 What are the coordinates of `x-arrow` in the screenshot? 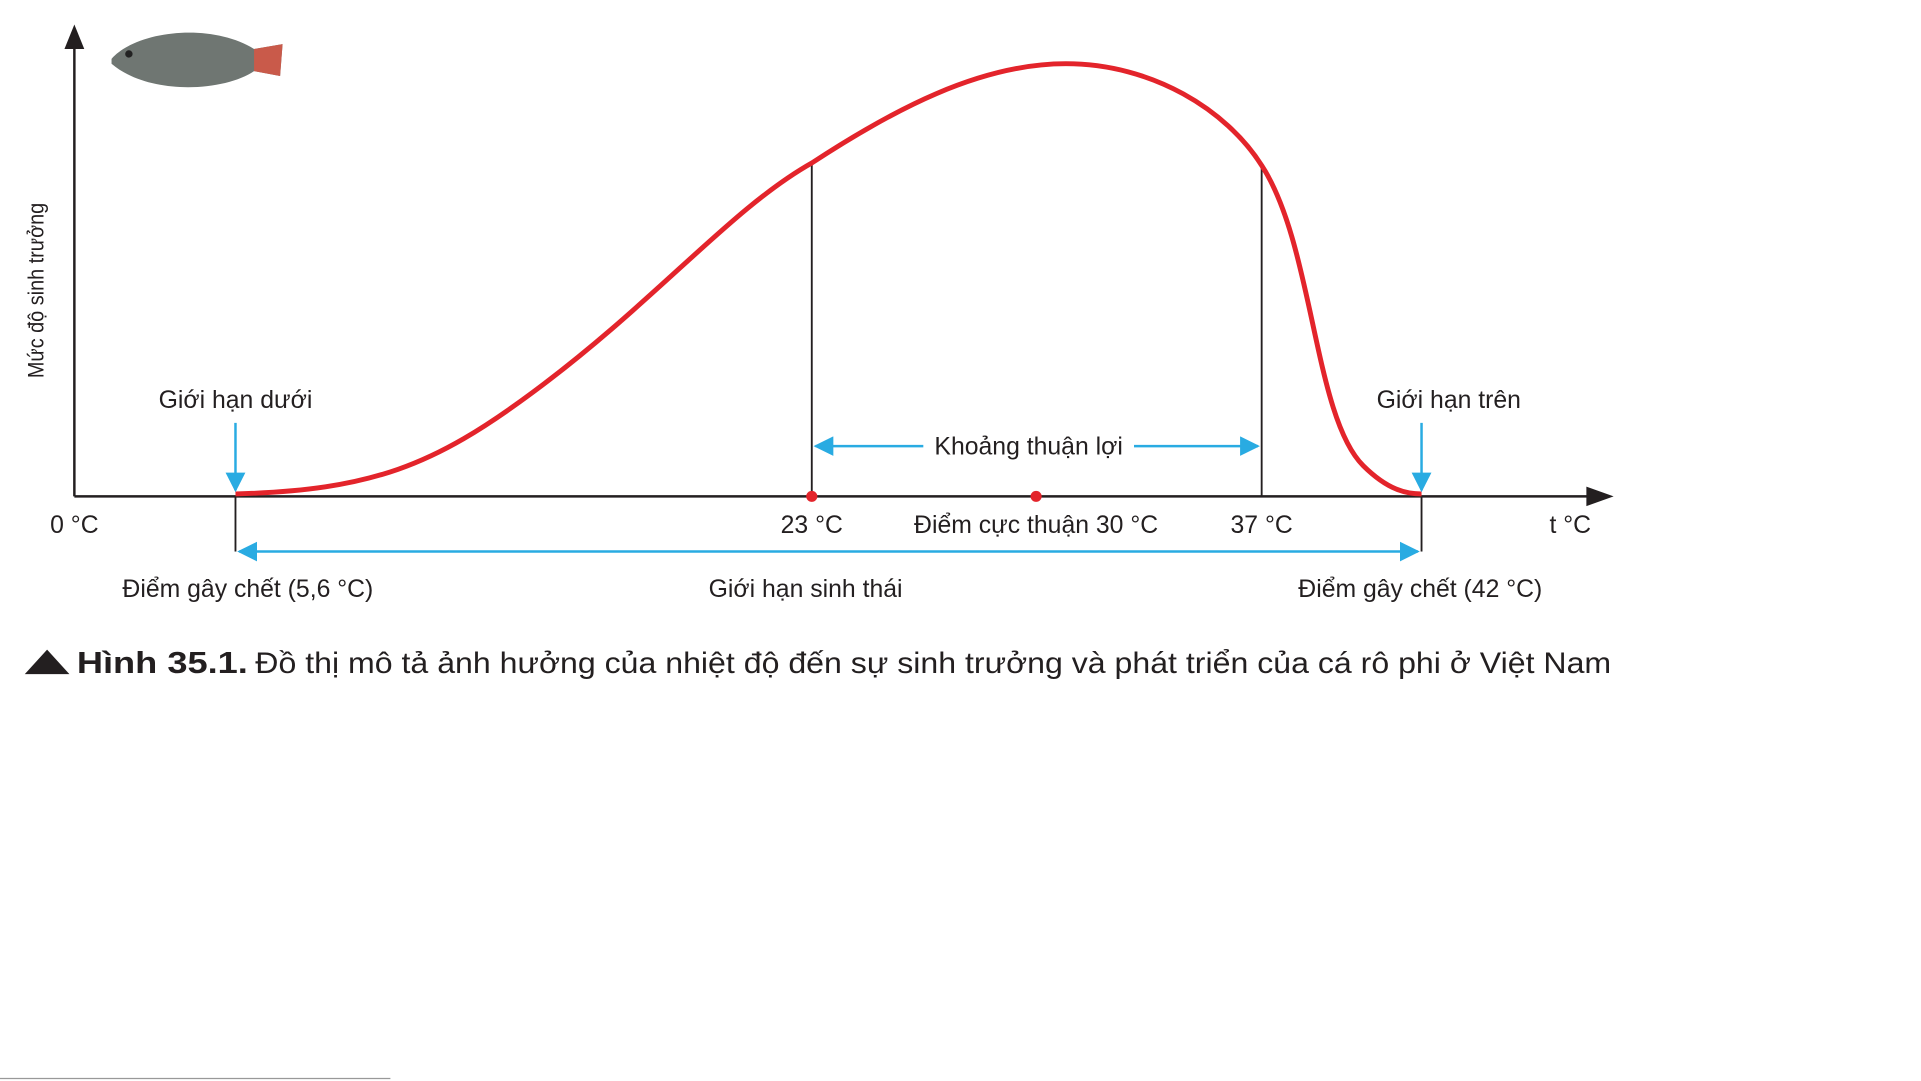 It's located at (1600, 496).